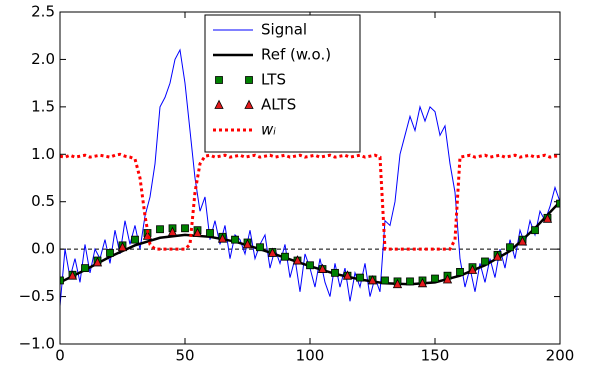 The height and width of the screenshot is (368, 592). Describe the element at coordinates (60, 356) in the screenshot. I see `x-tick-label: 0` at that location.